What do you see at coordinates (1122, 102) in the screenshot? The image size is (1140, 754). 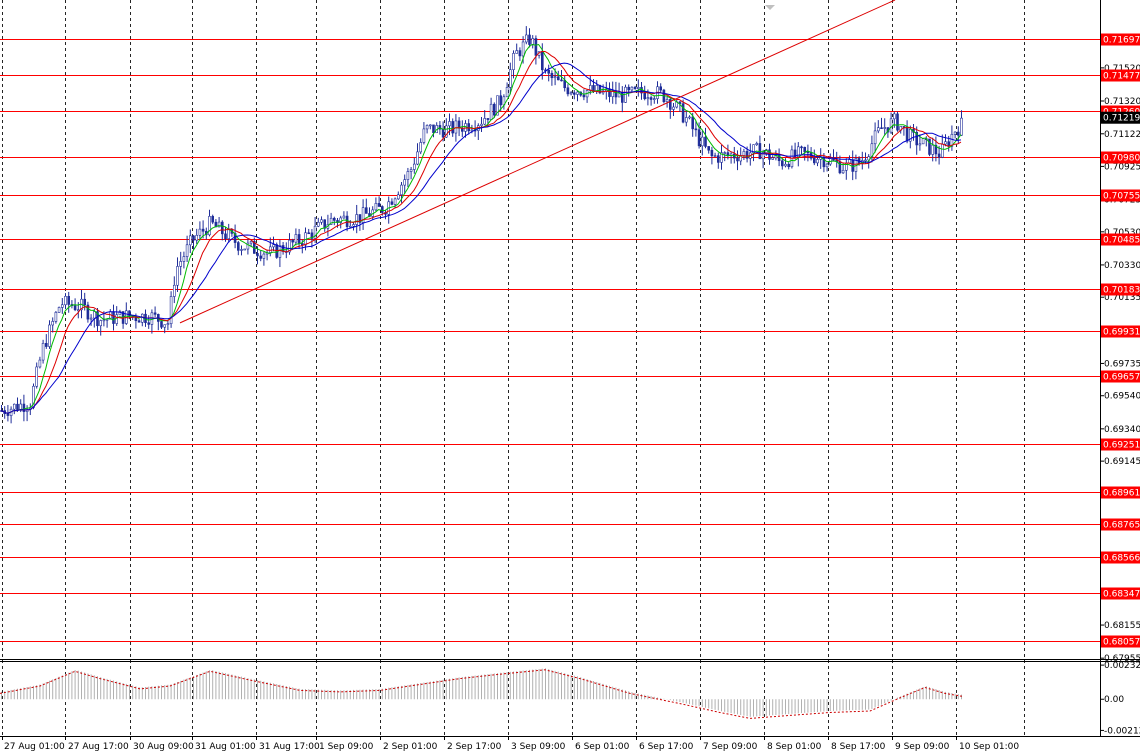 I see `y-axis-tick-label: 0.71320` at bounding box center [1122, 102].